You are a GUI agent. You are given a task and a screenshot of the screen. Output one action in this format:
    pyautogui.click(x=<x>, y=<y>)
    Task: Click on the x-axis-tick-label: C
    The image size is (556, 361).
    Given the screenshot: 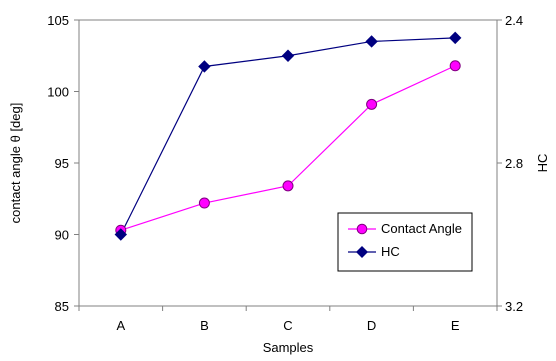 What is the action you would take?
    pyautogui.click(x=287, y=325)
    